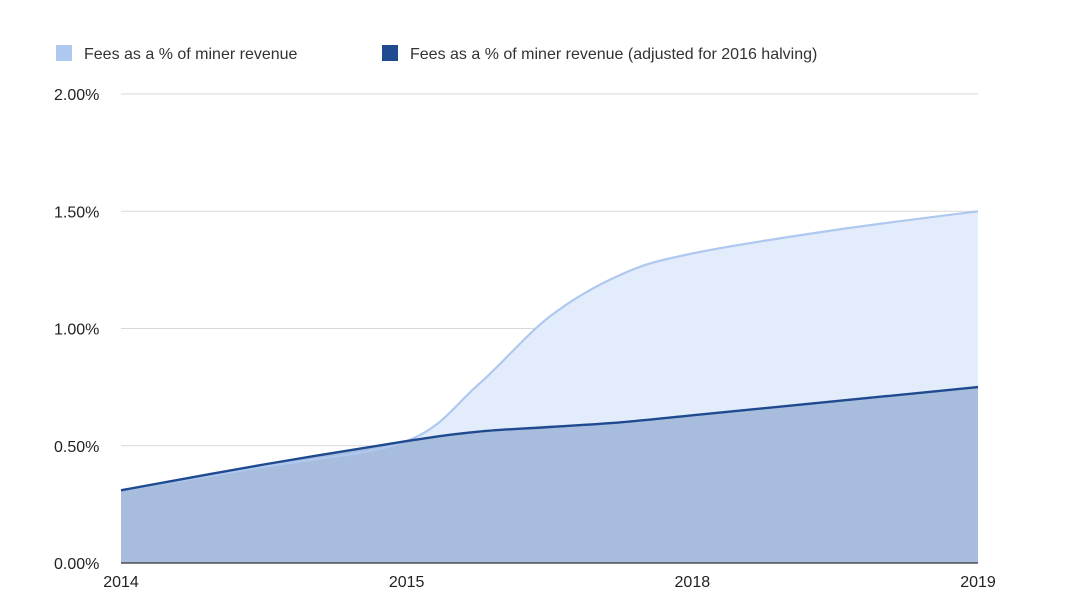 Image resolution: width=1080 pixels, height=612 pixels. Describe the element at coordinates (978, 582) in the screenshot. I see `x-tick-label: 2019` at that location.